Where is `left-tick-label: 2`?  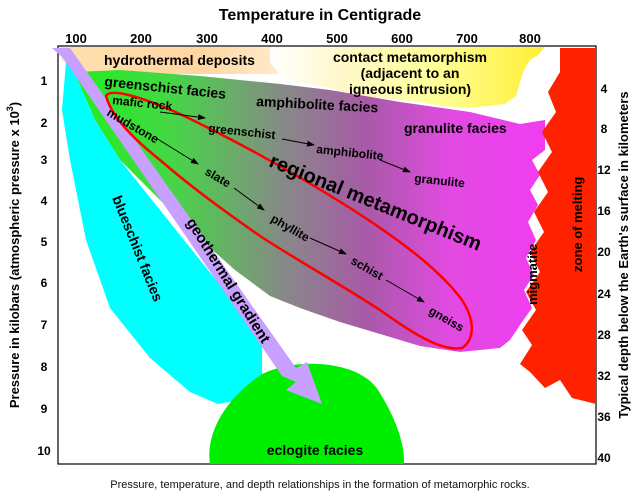
left-tick-label: 2 is located at coordinates (44, 123).